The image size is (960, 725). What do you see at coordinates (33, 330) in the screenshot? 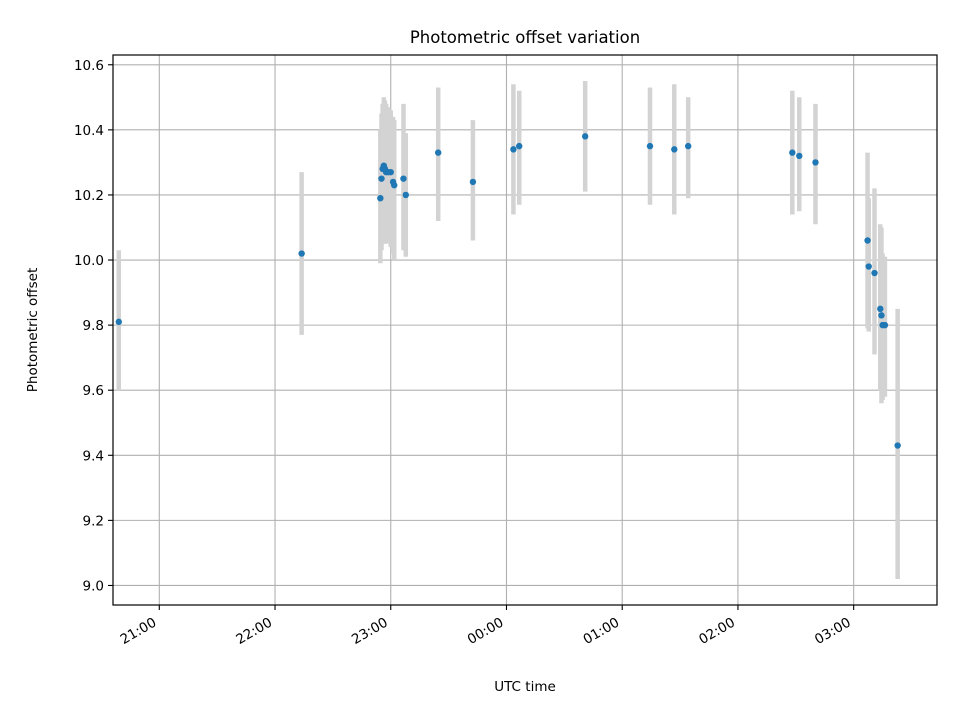
I see `y-axis-label: Photometric offset` at bounding box center [33, 330].